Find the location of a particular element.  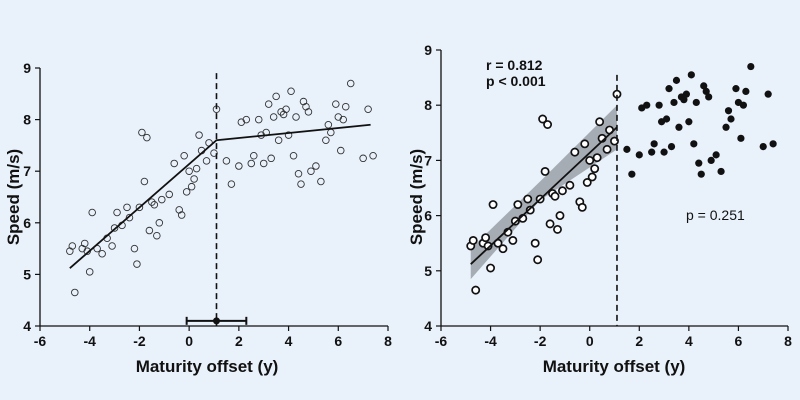

left-fit-line is located at coordinates (220, 196).